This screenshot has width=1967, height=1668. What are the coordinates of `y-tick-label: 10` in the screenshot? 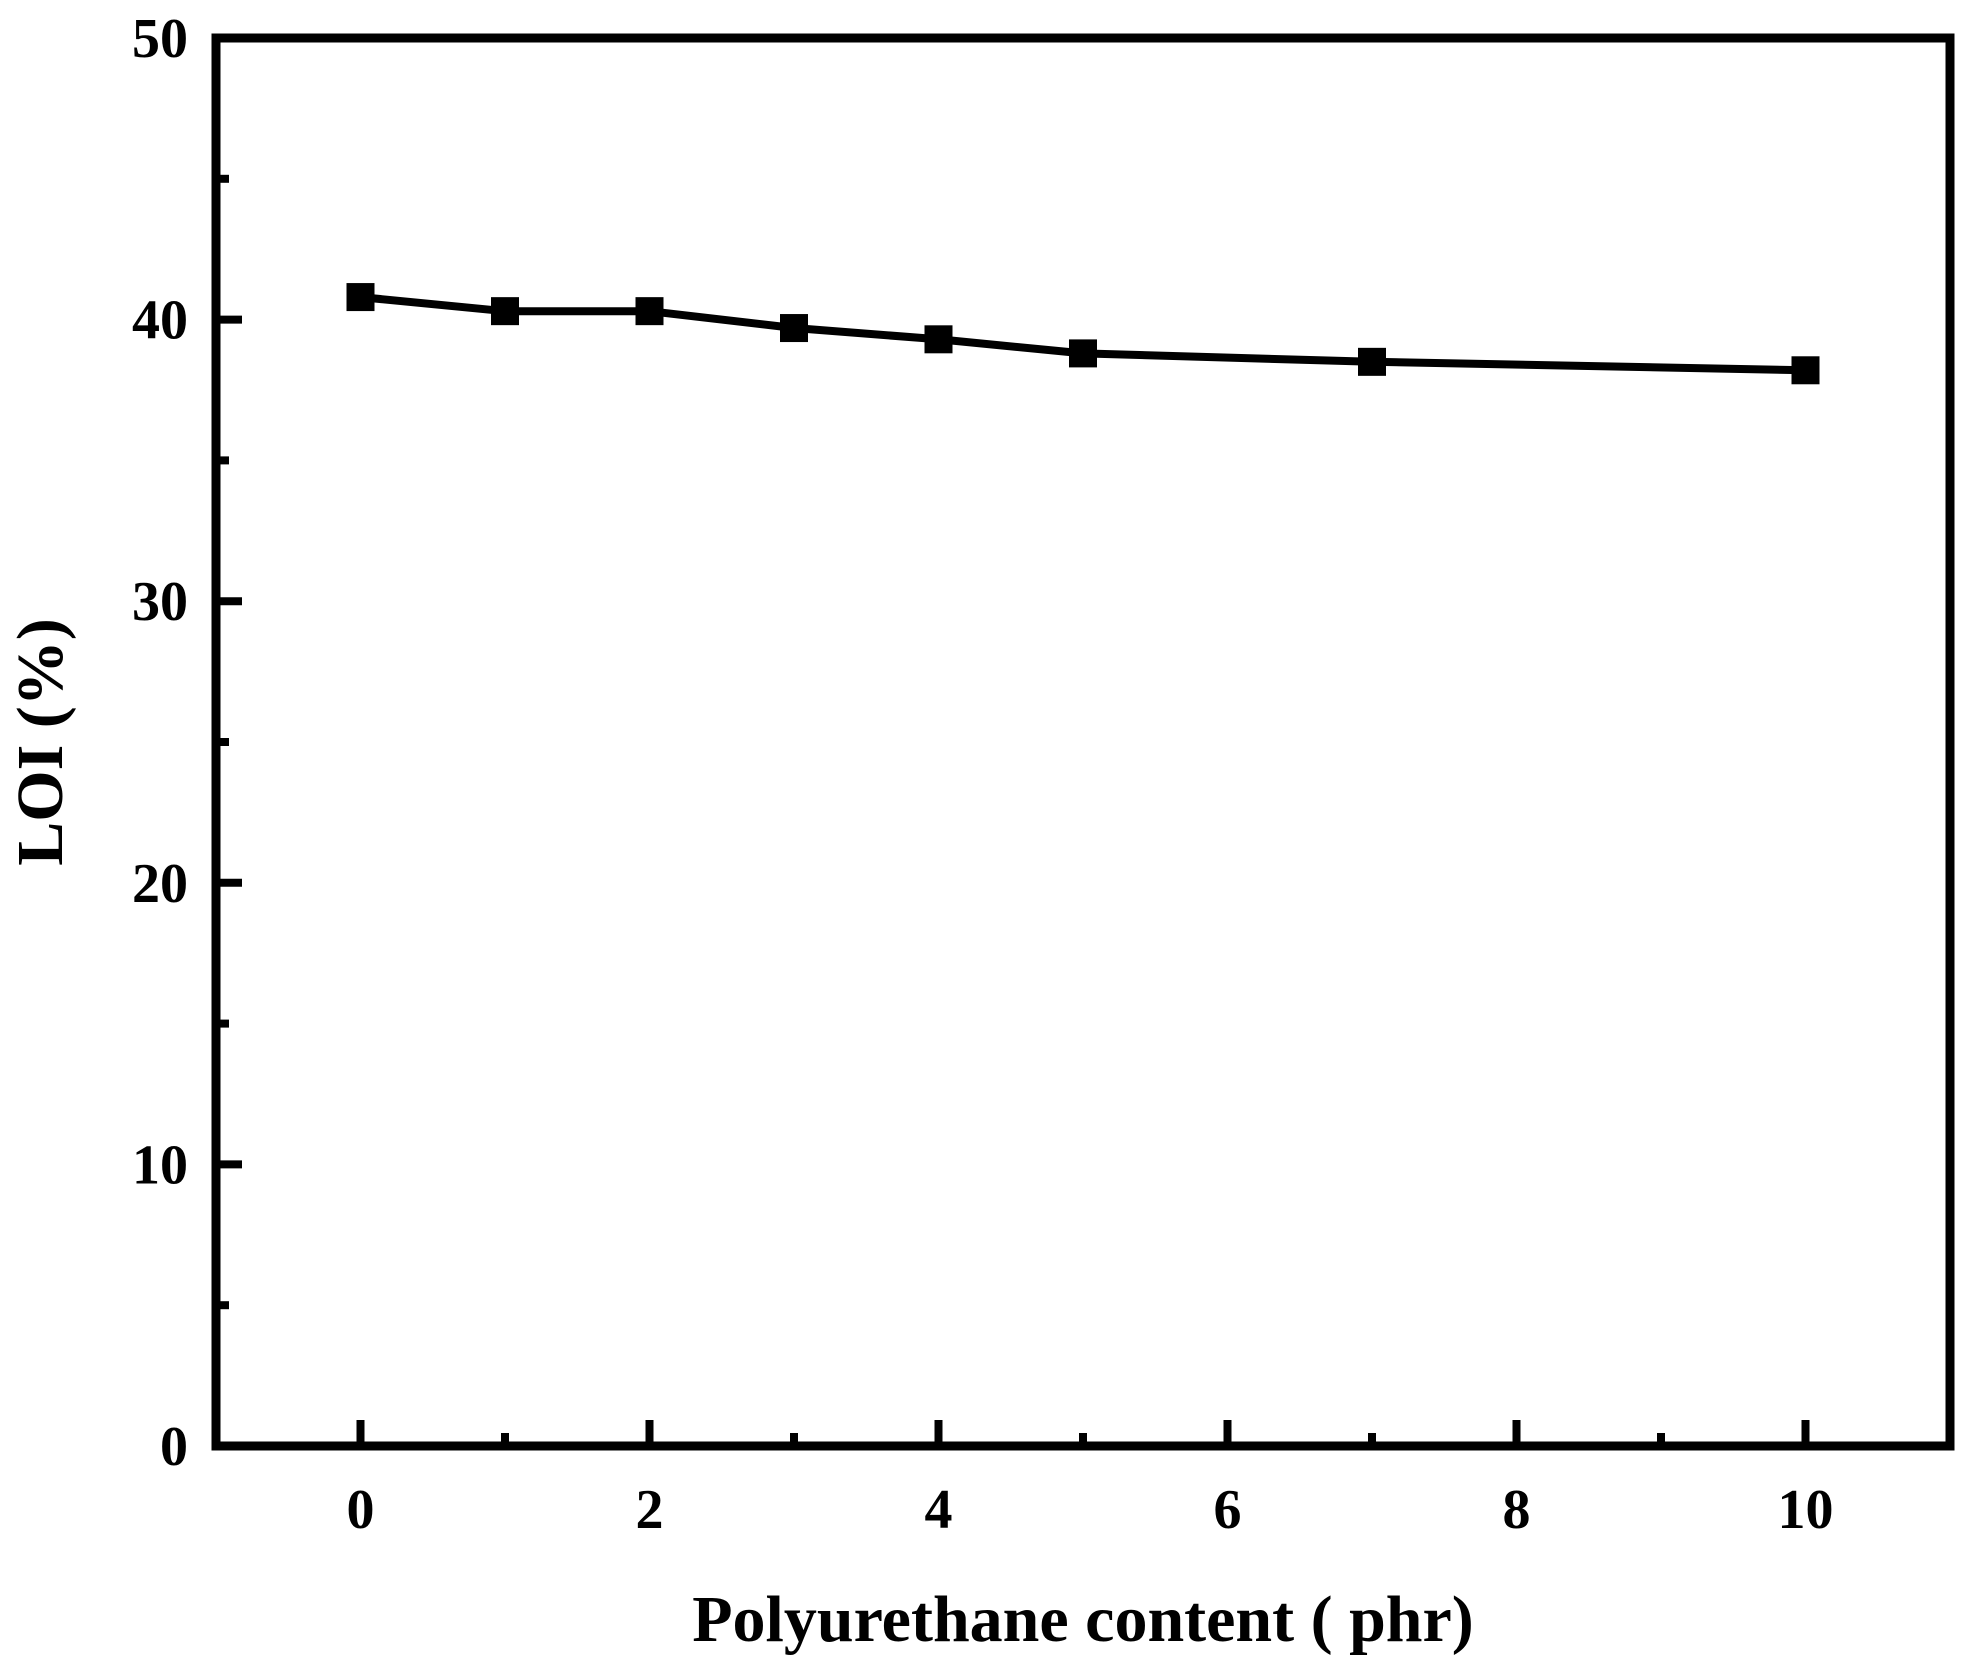 It's located at (160, 1165).